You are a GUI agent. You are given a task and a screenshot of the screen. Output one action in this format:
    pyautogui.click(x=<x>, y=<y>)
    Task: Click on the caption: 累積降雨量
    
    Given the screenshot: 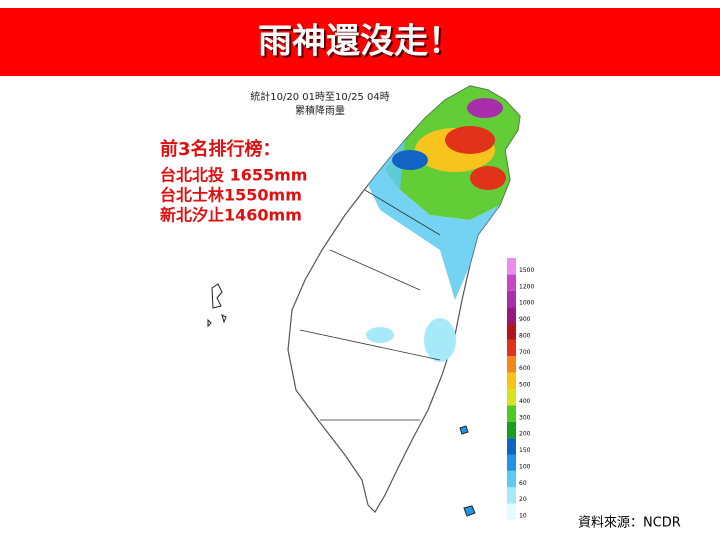 What is the action you would take?
    pyautogui.click(x=320, y=110)
    